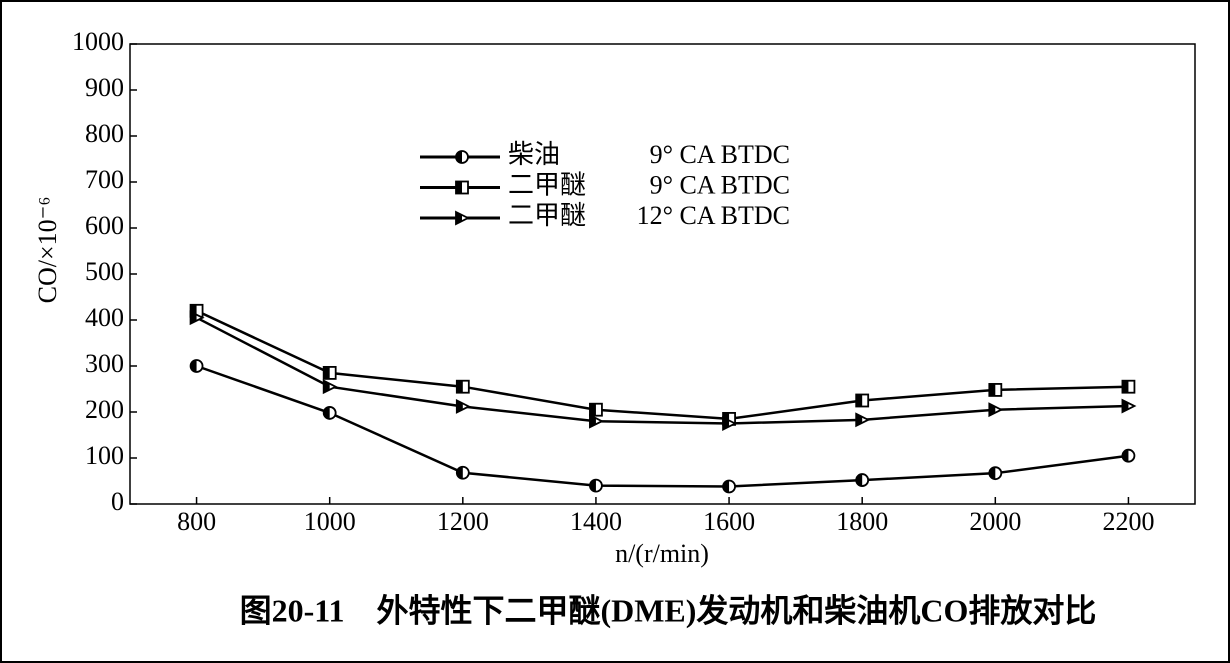 This screenshot has height=663, width=1230. What do you see at coordinates (596, 521) in the screenshot?
I see `x-tick-label: 1400` at bounding box center [596, 521].